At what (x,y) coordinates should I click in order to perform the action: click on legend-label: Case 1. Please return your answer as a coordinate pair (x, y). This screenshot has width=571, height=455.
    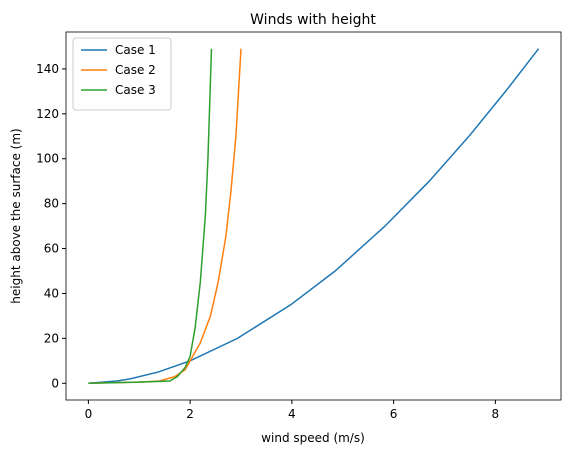
    Looking at the image, I should click on (135, 50).